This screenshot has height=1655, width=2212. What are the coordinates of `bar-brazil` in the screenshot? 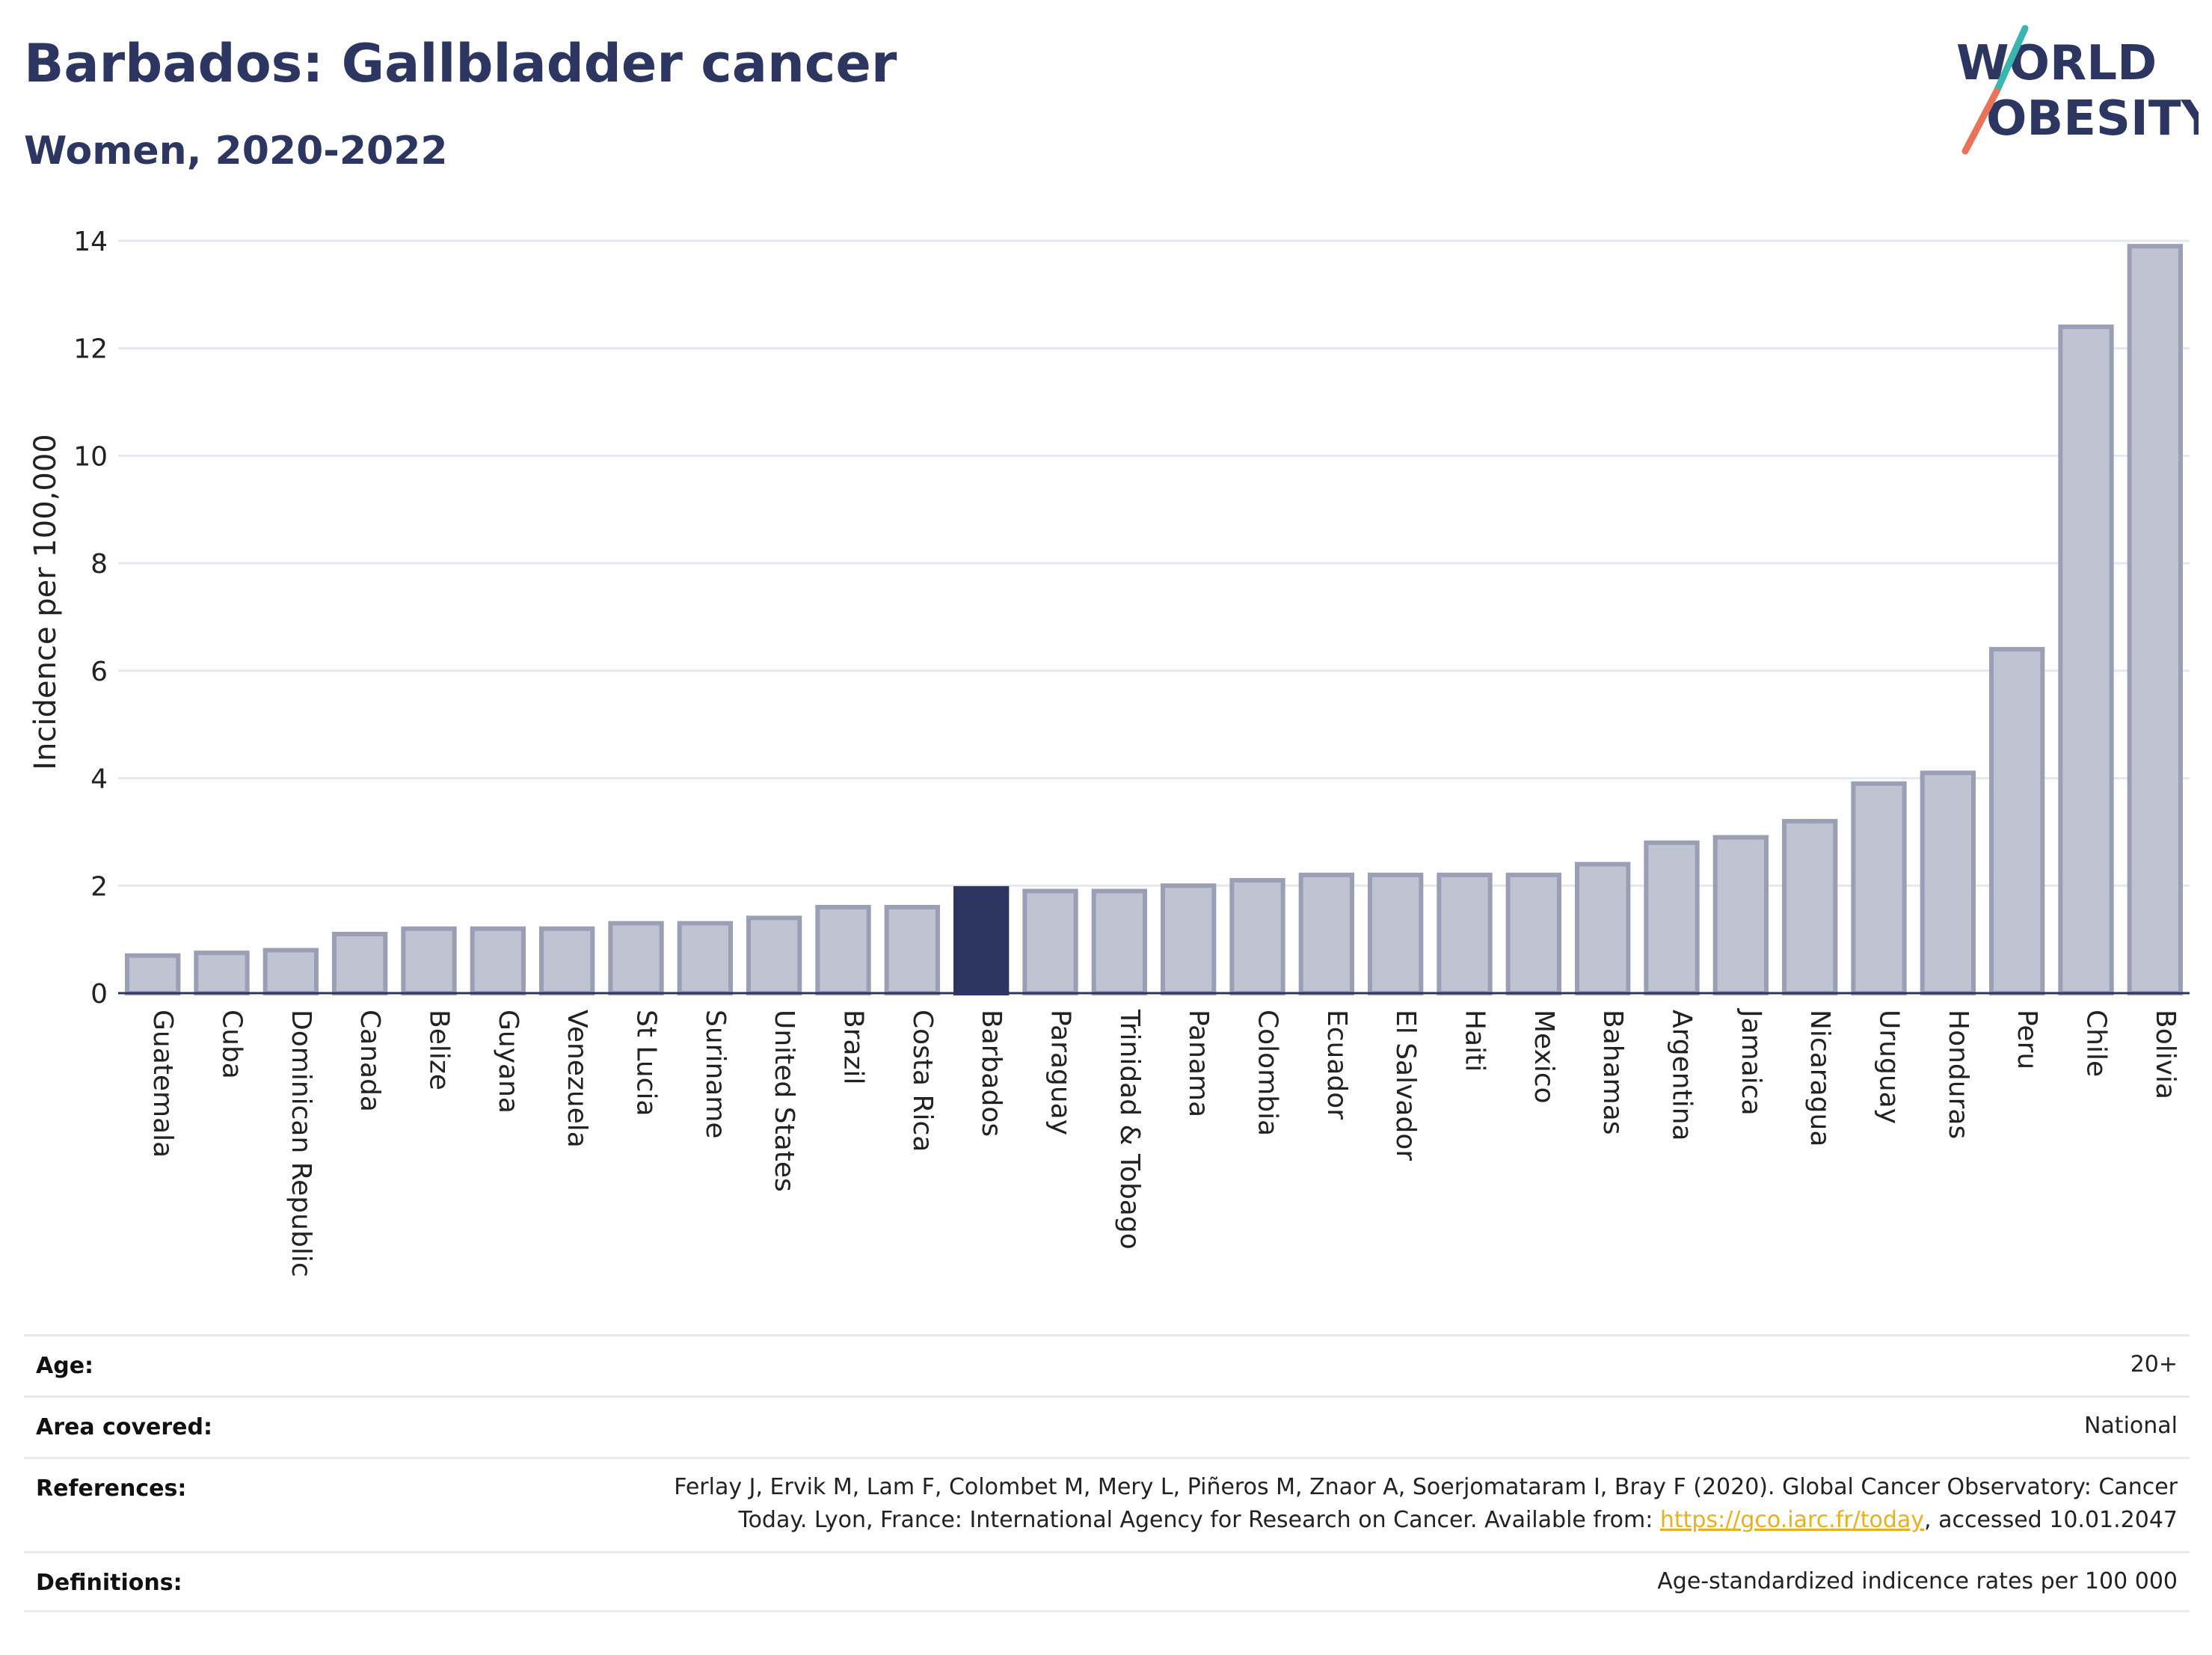 It's located at (843, 950).